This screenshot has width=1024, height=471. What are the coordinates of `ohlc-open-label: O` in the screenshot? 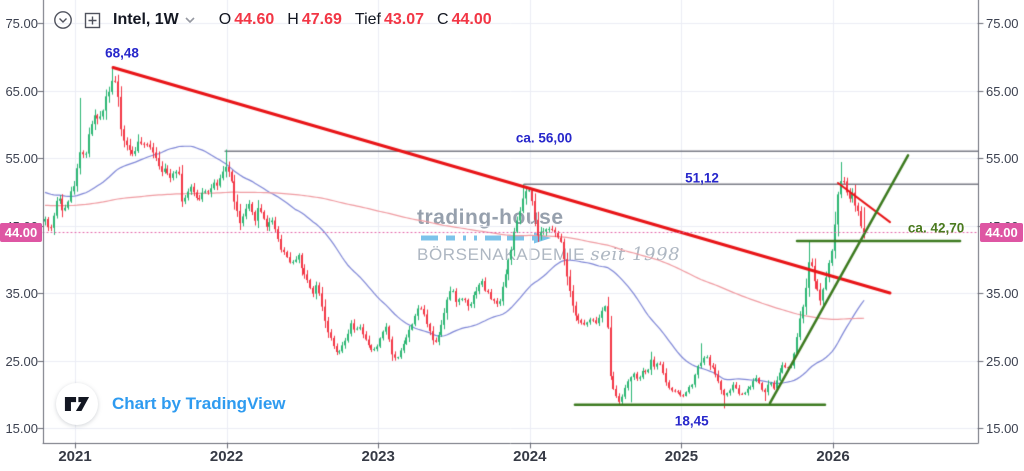 It's located at (225, 19).